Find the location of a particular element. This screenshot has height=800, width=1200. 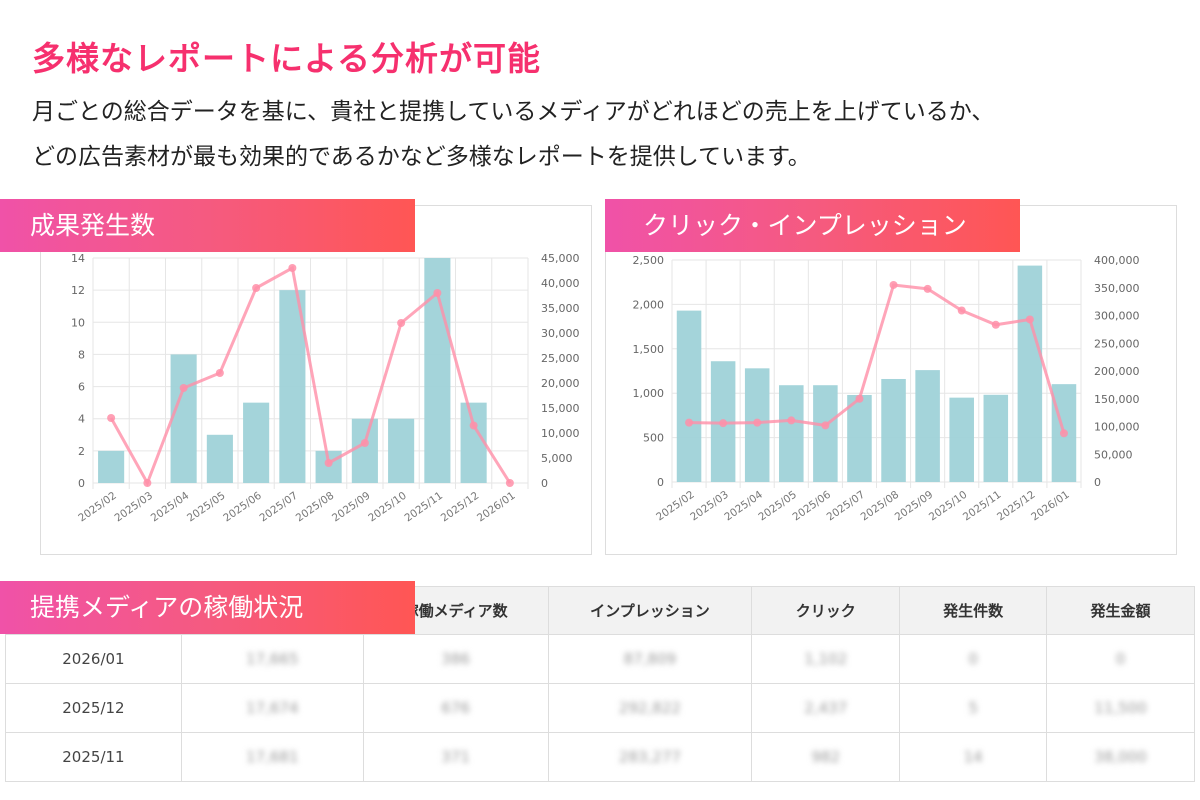

x-tick-label: 2025/11 is located at coordinates (423, 507).